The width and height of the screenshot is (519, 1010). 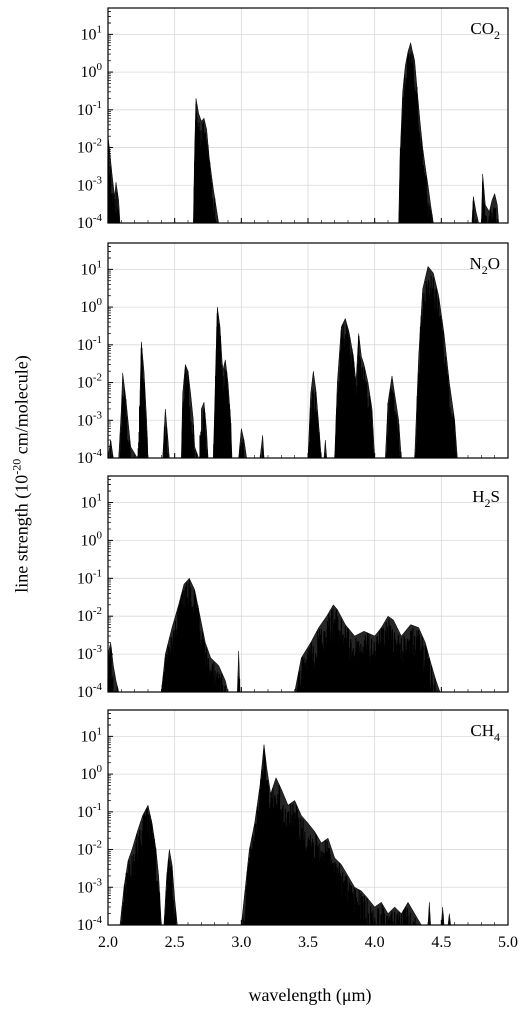 I want to click on x-tick-label: 4.0, so click(x=375, y=942).